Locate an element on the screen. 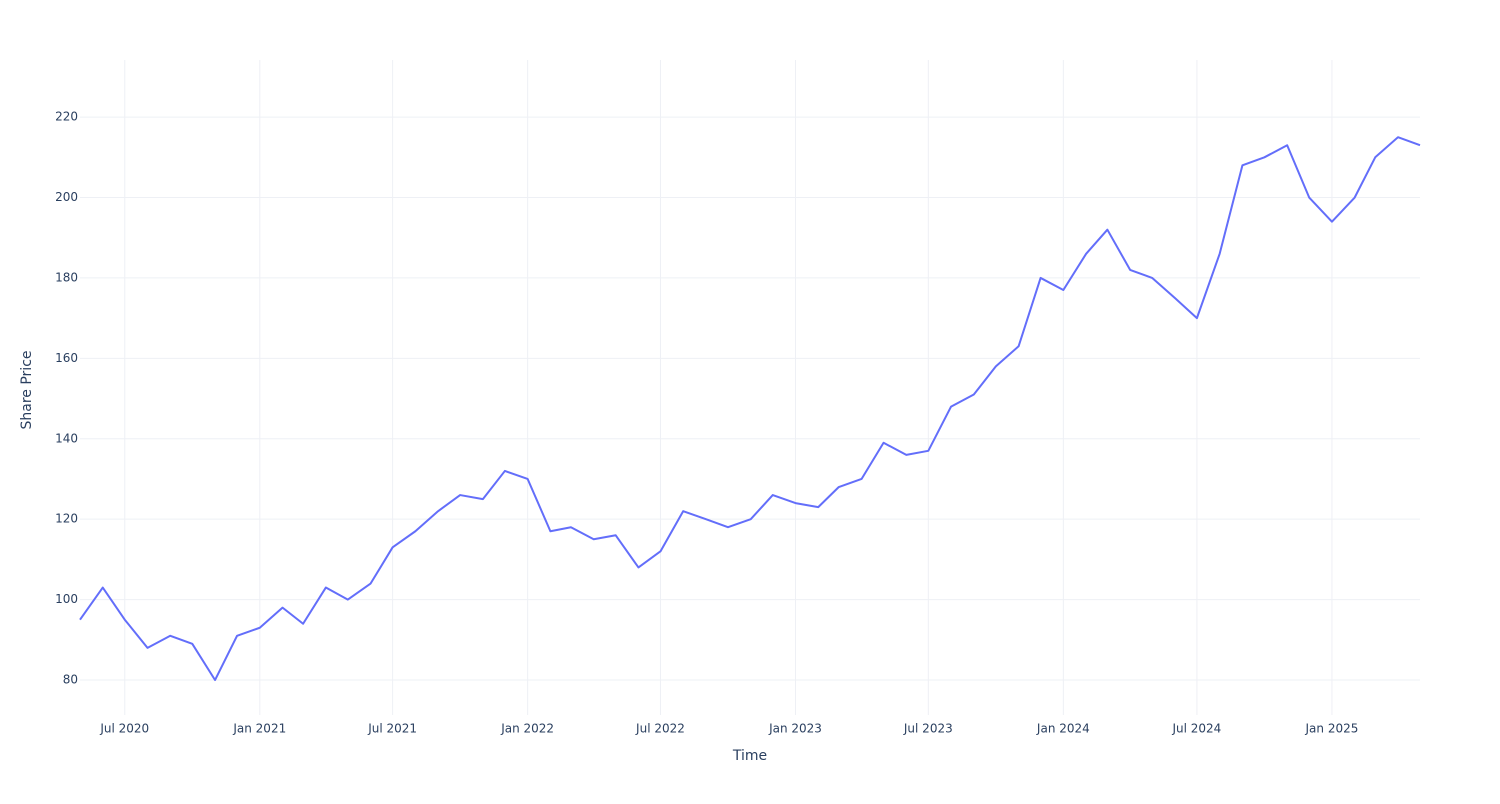 The image size is (1500, 804). y-tick-label: 100 is located at coordinates (66, 599).